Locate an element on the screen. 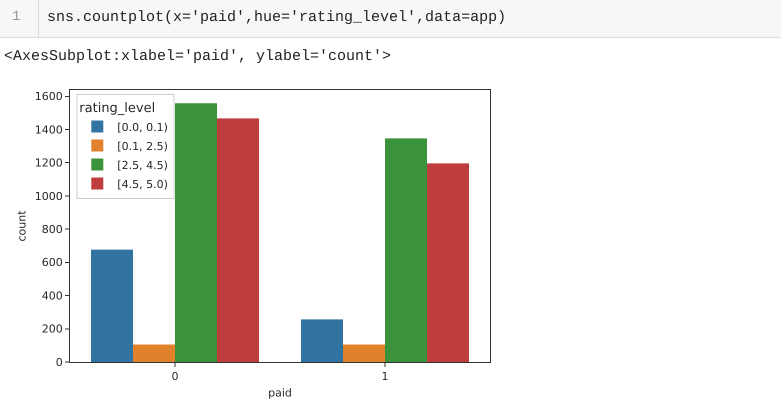 The height and width of the screenshot is (418, 781). y-tick-label: 1600 is located at coordinates (48, 97).